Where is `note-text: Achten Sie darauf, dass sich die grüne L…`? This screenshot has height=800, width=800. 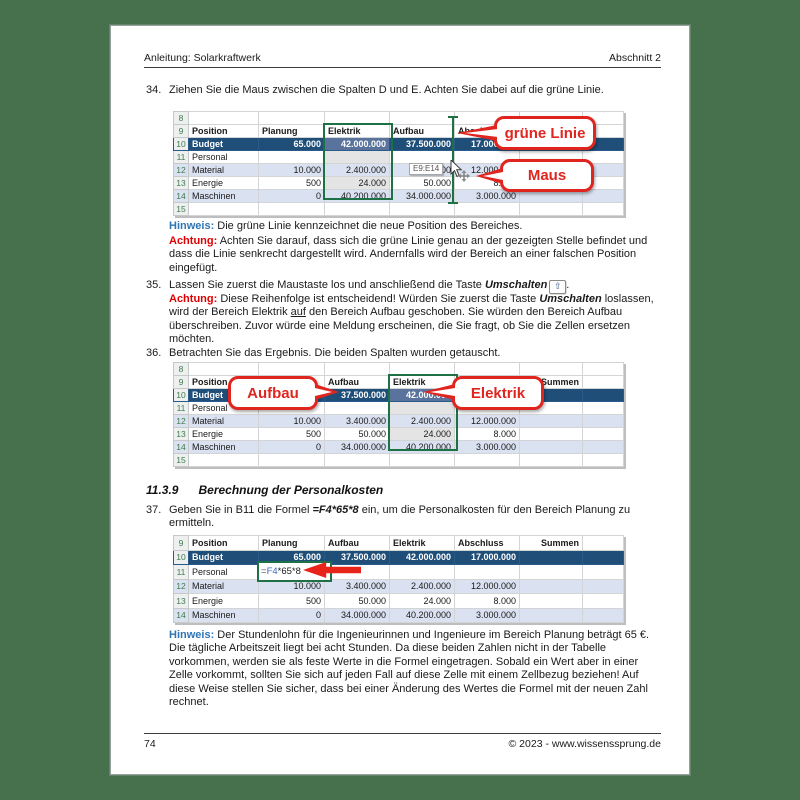
note-text: Achten Sie darauf, dass sich die grüne L… is located at coordinates (408, 254).